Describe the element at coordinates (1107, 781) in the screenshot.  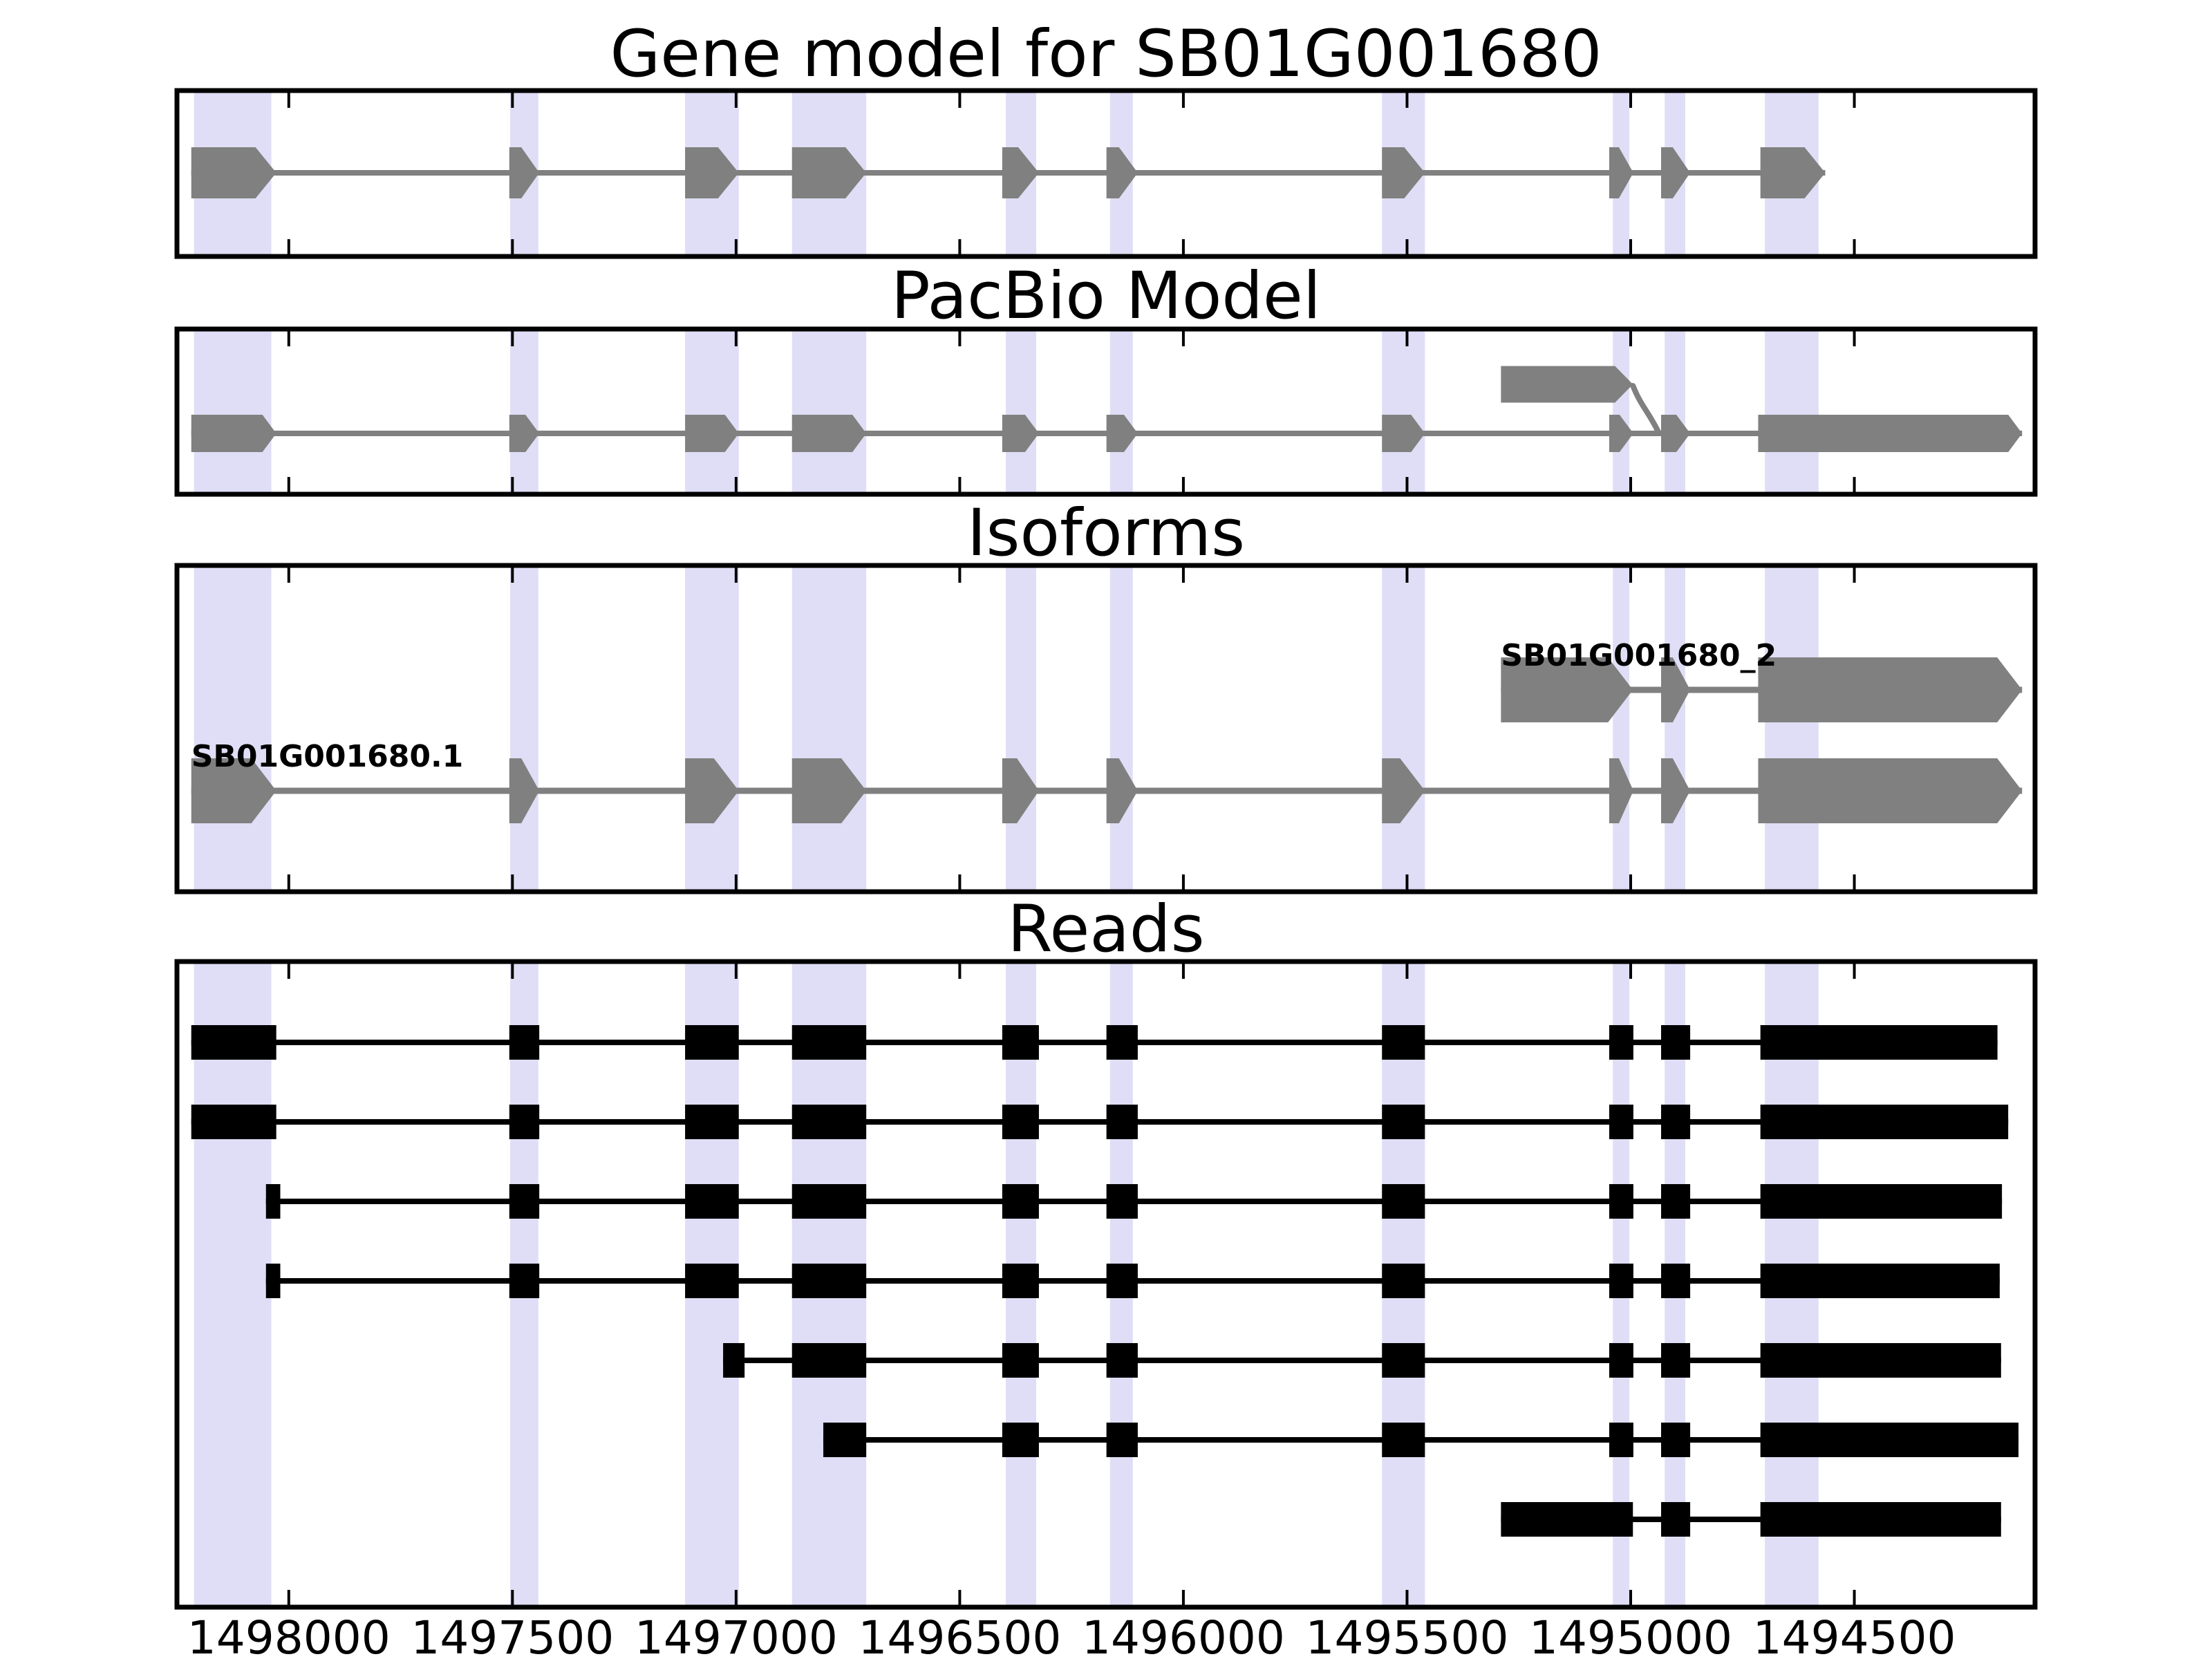
I see `transcript-SB01G001680.1: SB01G001680.1` at that location.